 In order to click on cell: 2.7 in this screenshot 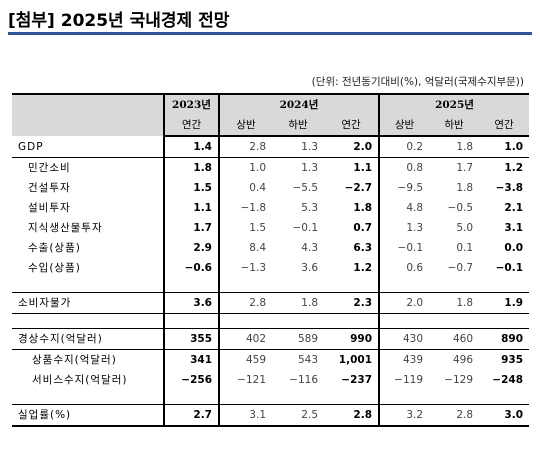, I will do `click(191, 415)`.